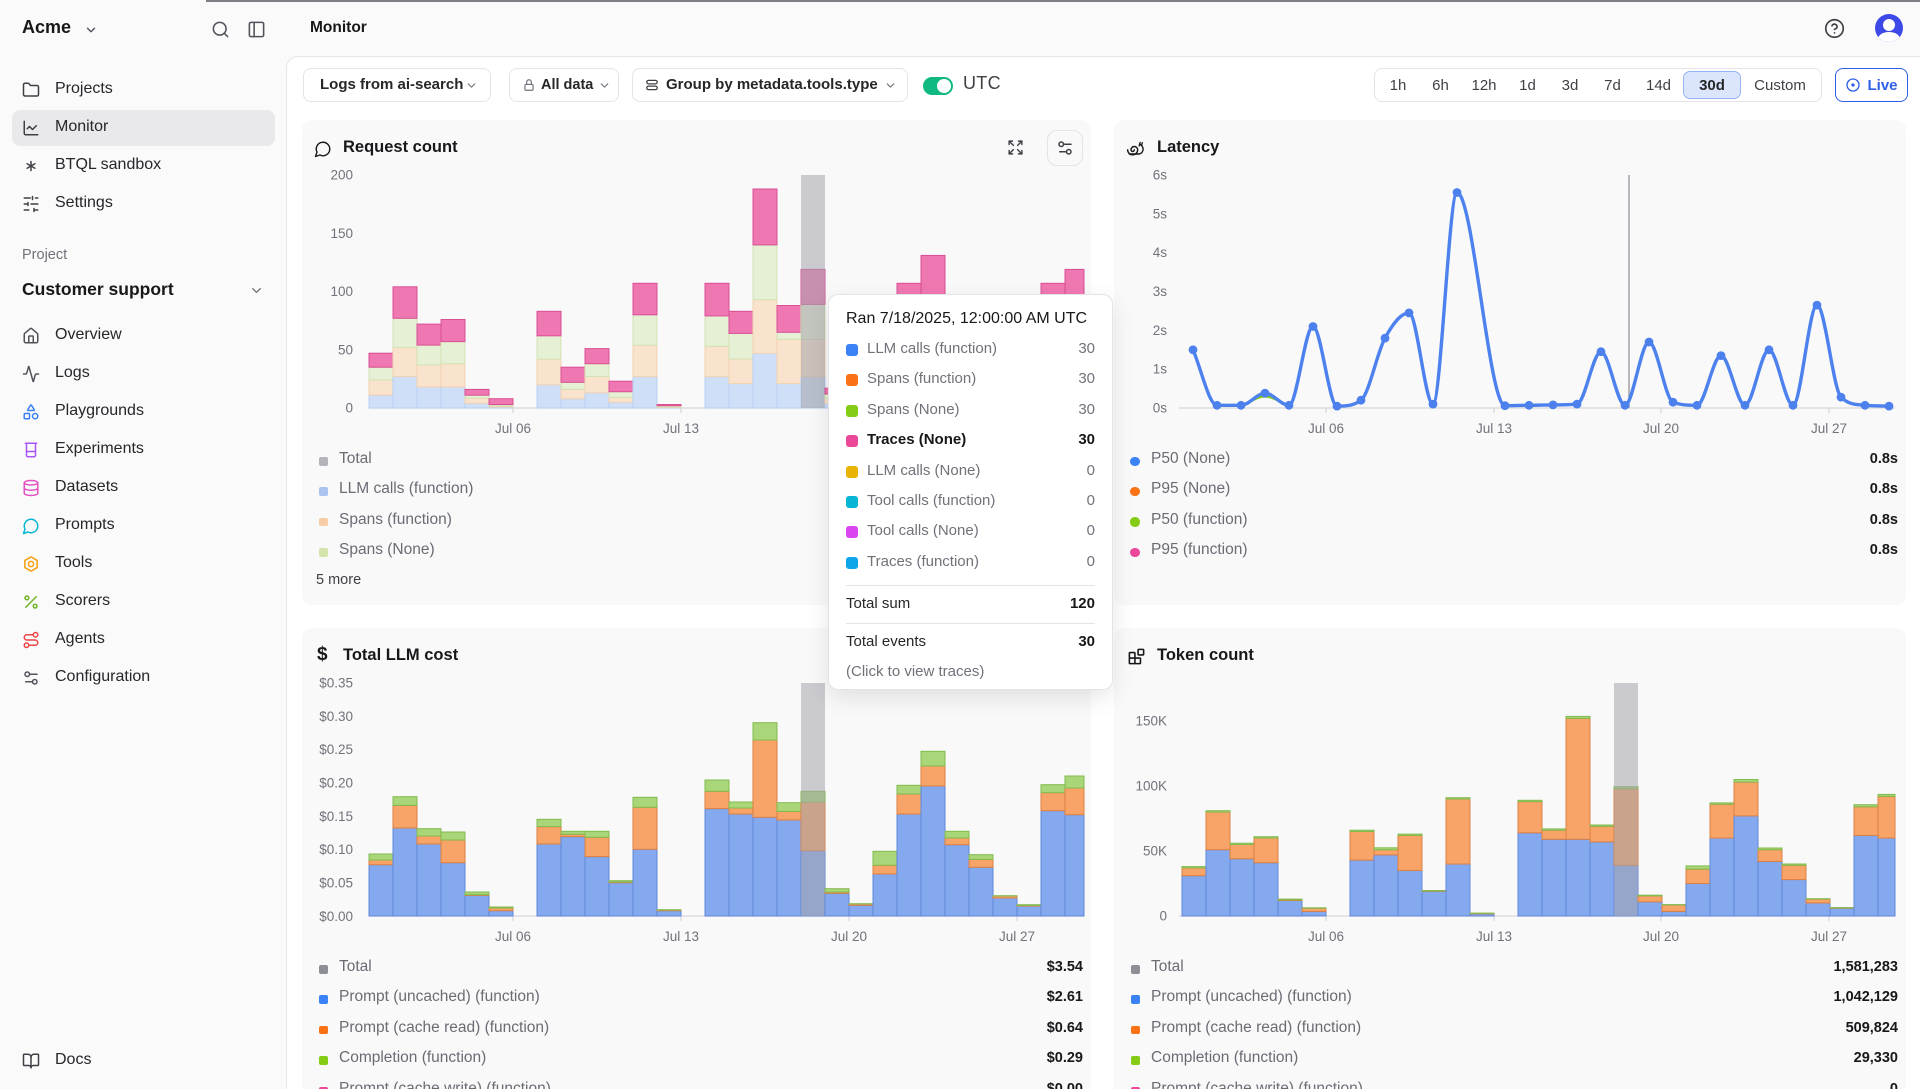  I want to click on svg-text: 150, so click(341, 233).